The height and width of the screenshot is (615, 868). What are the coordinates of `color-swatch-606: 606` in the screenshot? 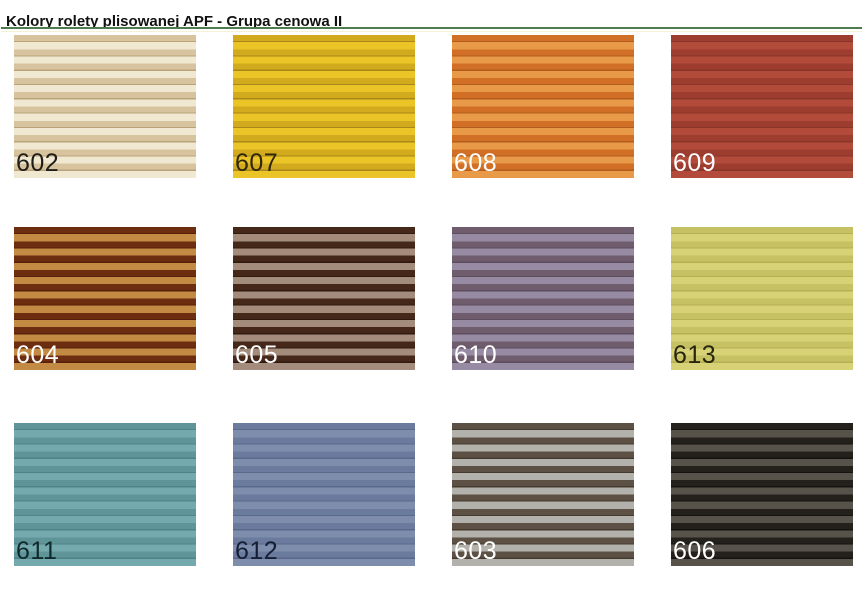 It's located at (762, 494).